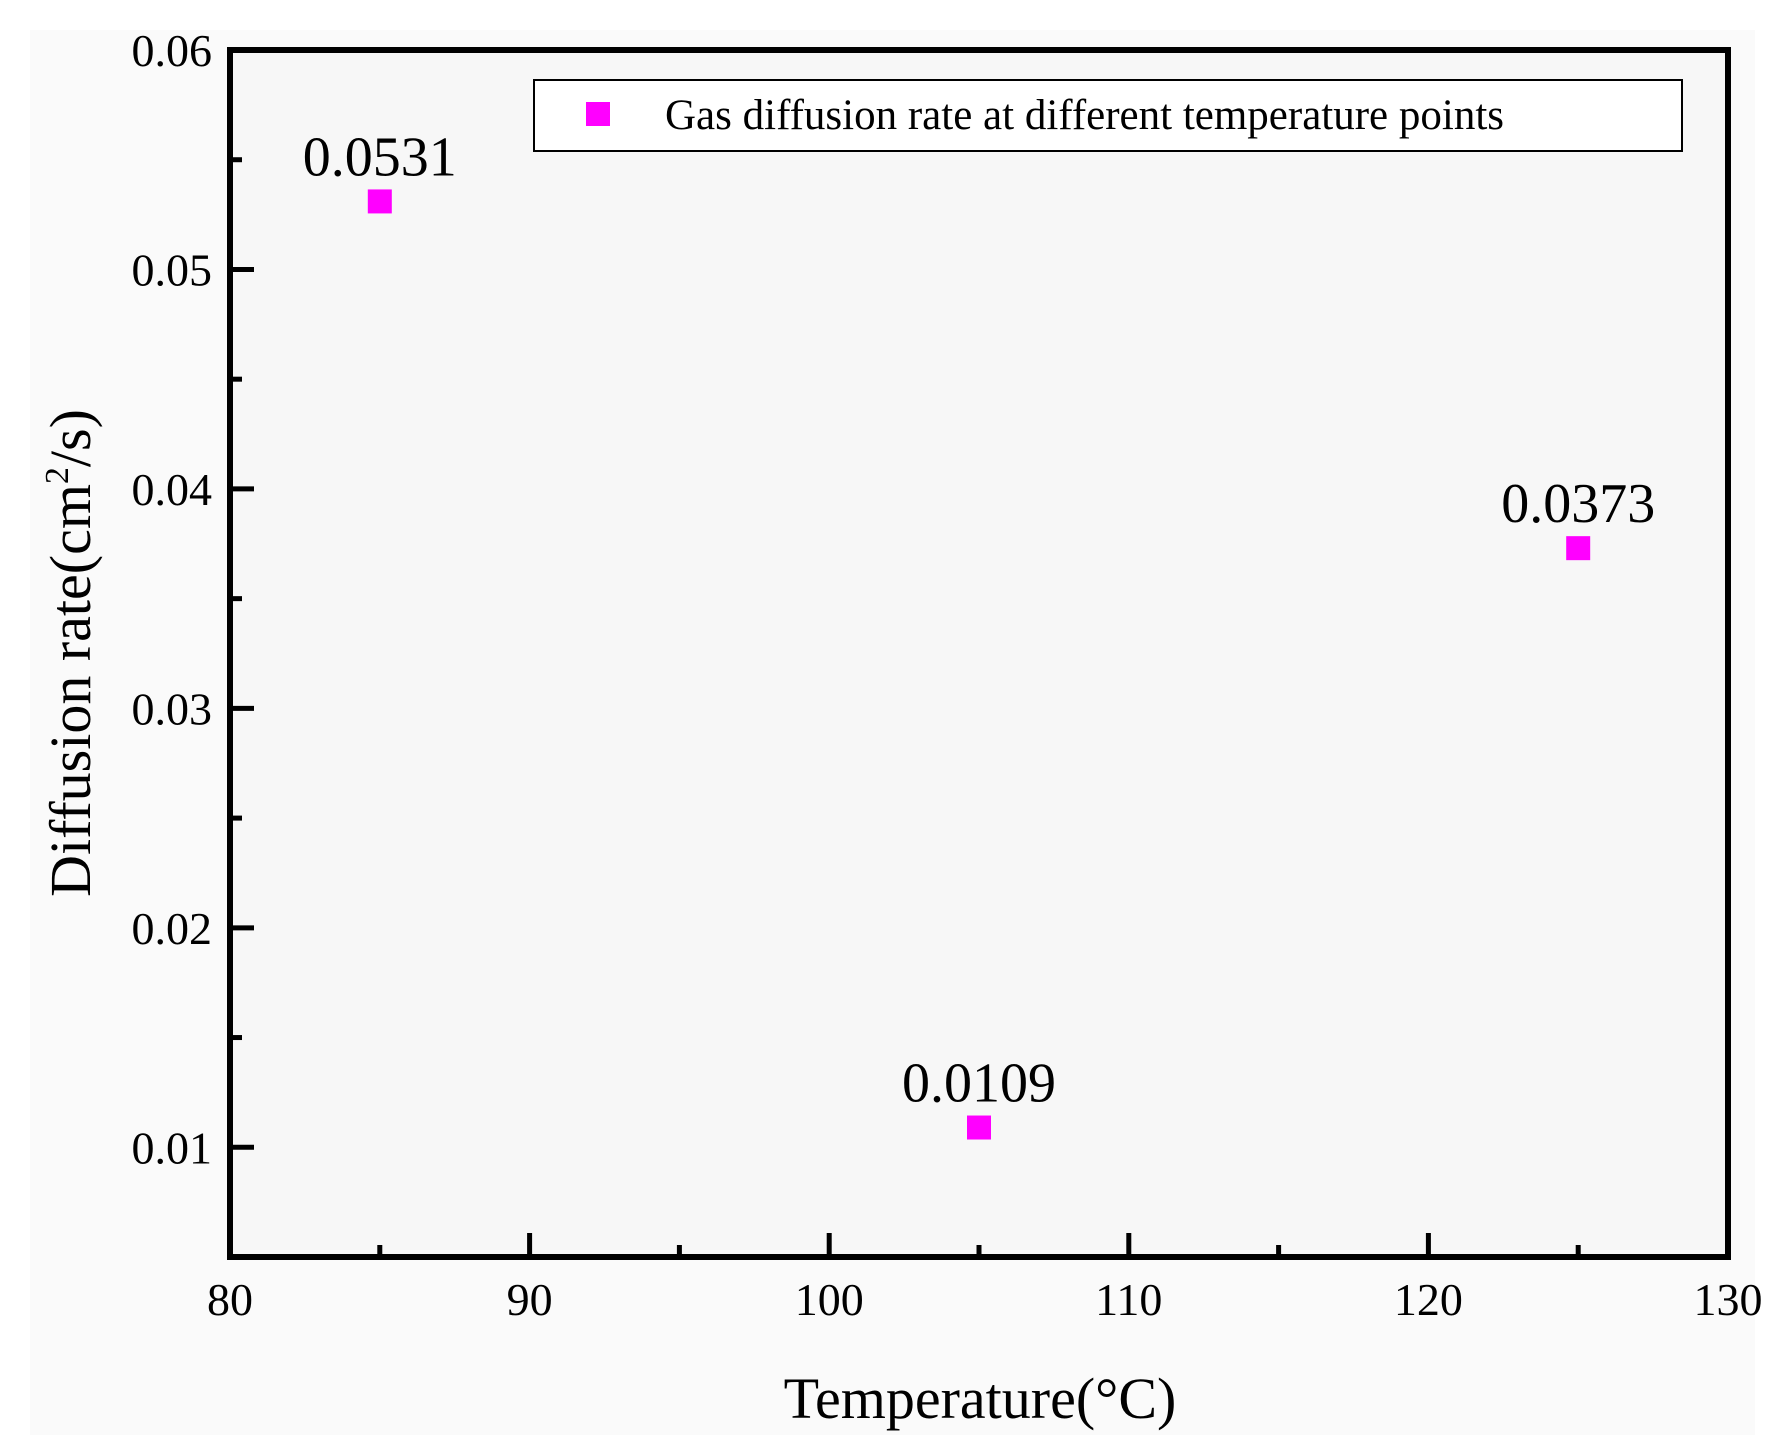 The height and width of the screenshot is (1444, 1786). I want to click on legend-marker-swatch, so click(598, 114).